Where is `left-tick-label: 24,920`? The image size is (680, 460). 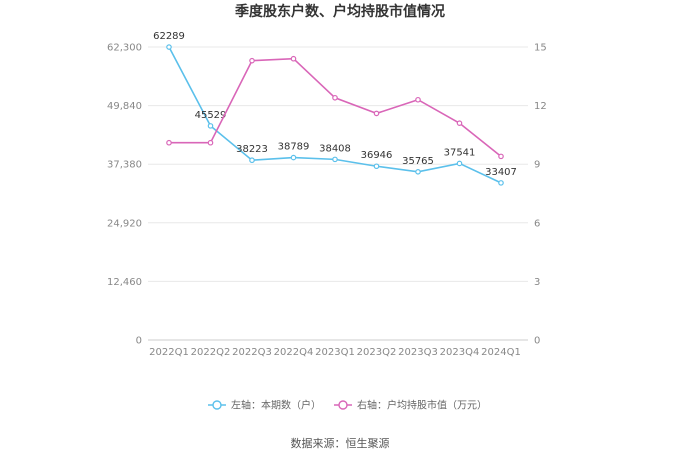 left-tick-label: 24,920 is located at coordinates (124, 223).